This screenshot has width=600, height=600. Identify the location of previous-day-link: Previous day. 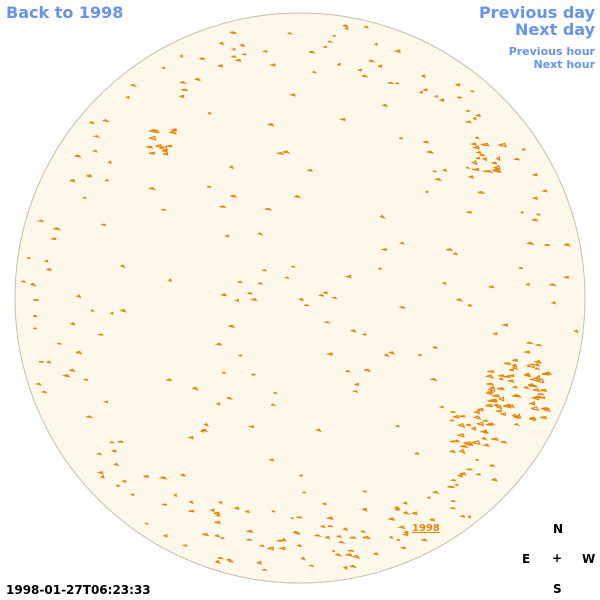
(536, 12).